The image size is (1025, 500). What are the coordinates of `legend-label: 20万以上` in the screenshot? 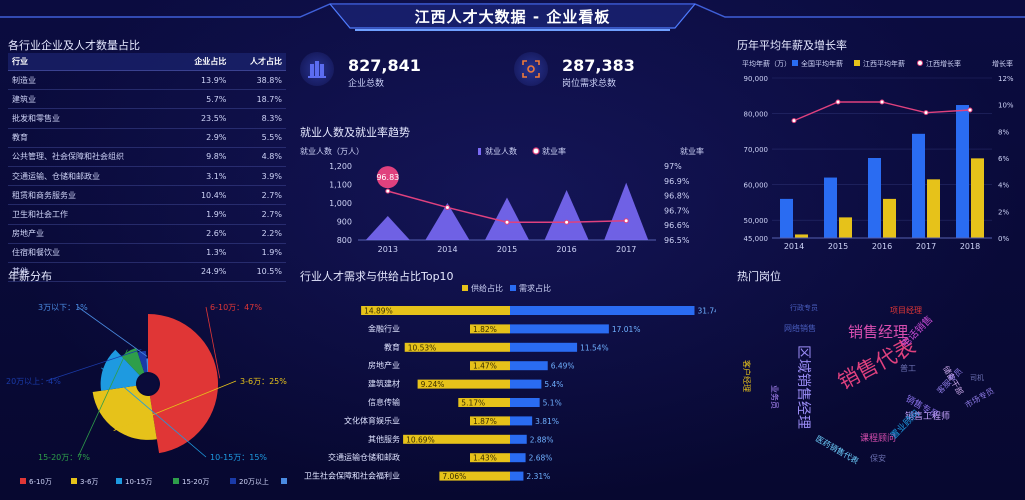 It's located at (254, 481).